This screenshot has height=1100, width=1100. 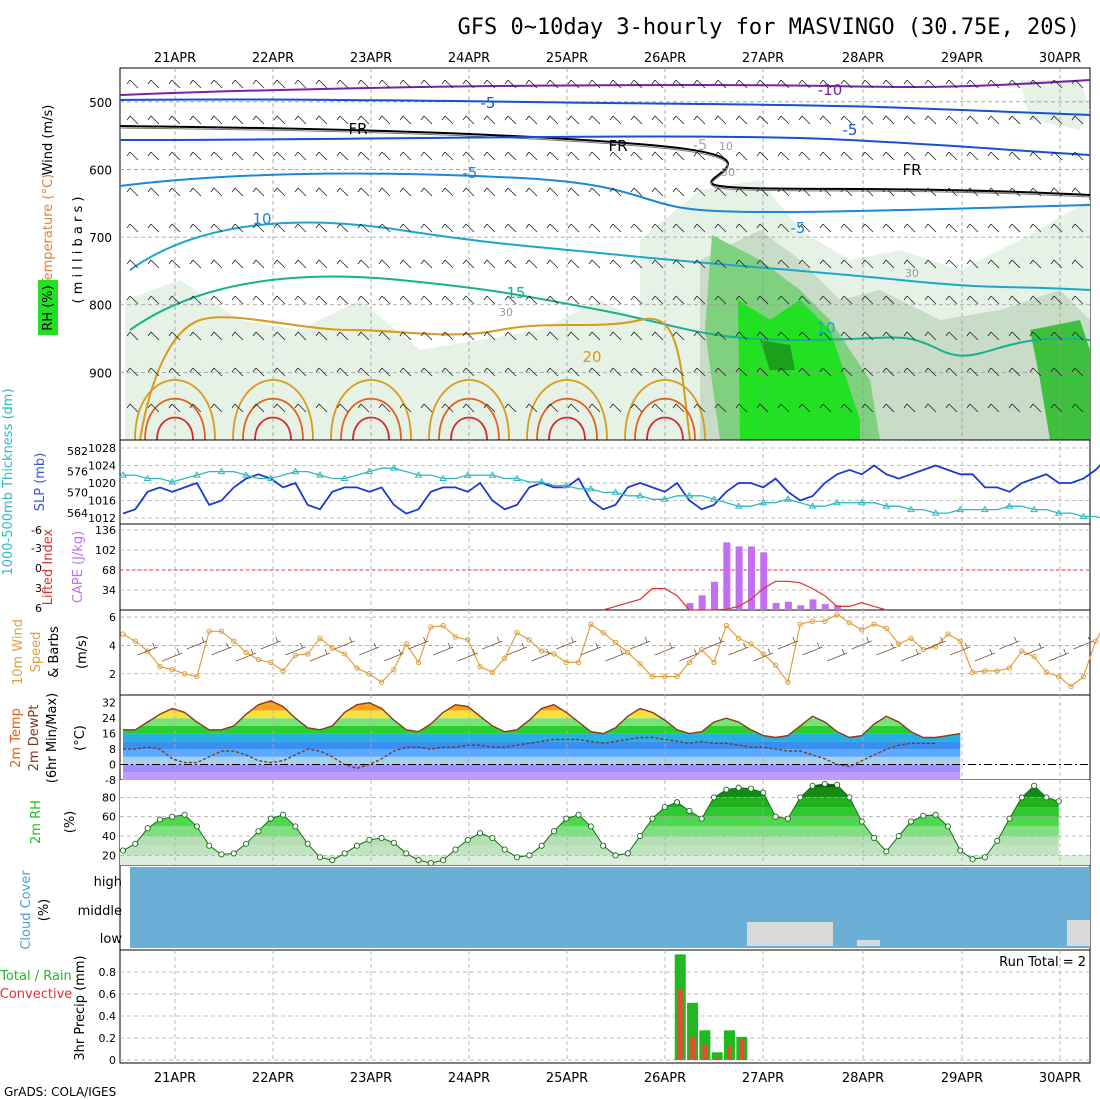 What do you see at coordinates (78, 567) in the screenshot?
I see `cape-axis-label: CAPE (J/kg)` at bounding box center [78, 567].